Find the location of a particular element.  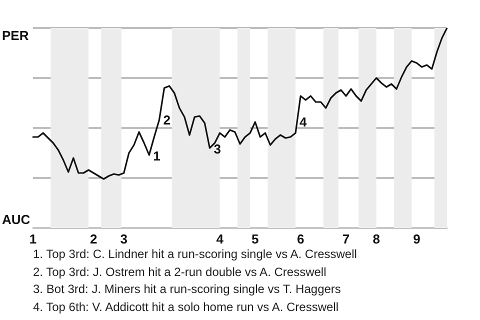

x-tick-label: 6 is located at coordinates (300, 238).